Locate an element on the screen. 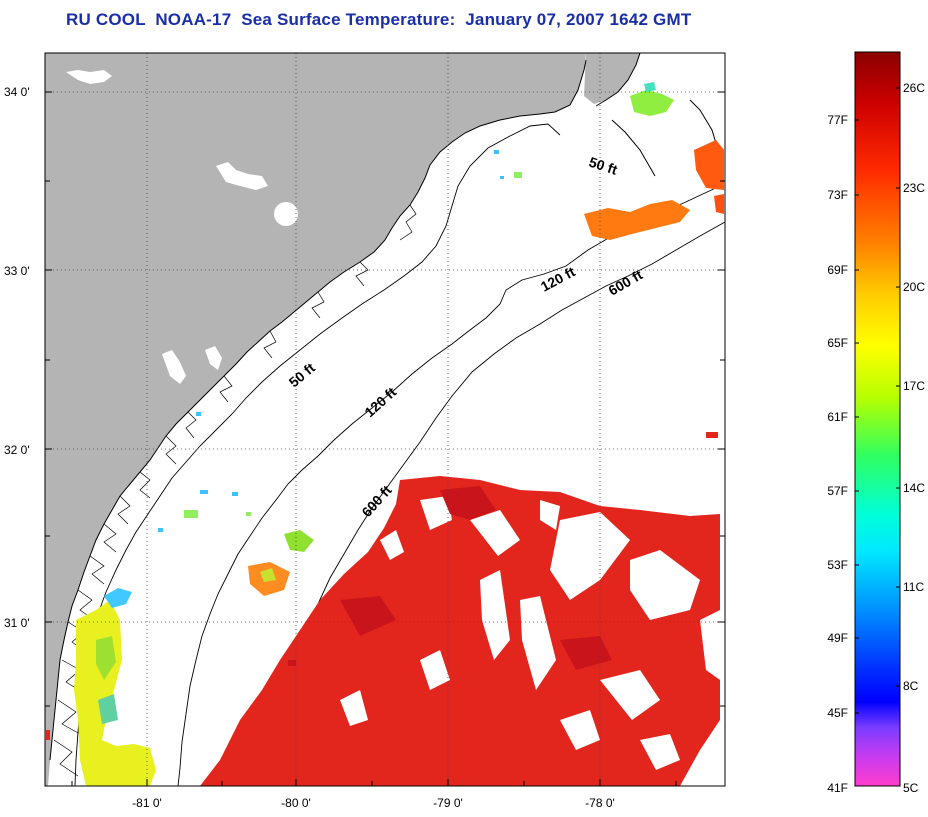 Image resolution: width=928 pixels, height=817 pixels. cbar-label-45F: 45F is located at coordinates (837, 713).